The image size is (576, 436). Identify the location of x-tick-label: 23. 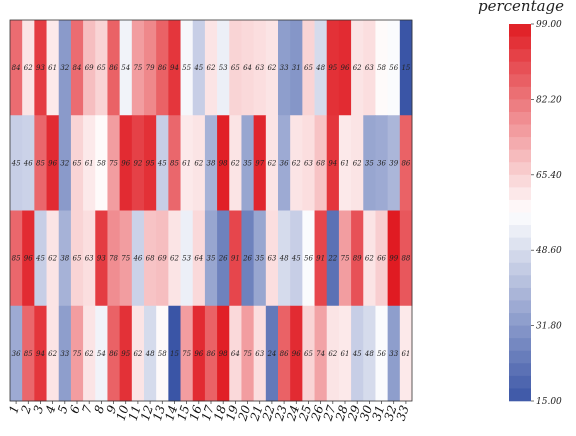
(281, 413).